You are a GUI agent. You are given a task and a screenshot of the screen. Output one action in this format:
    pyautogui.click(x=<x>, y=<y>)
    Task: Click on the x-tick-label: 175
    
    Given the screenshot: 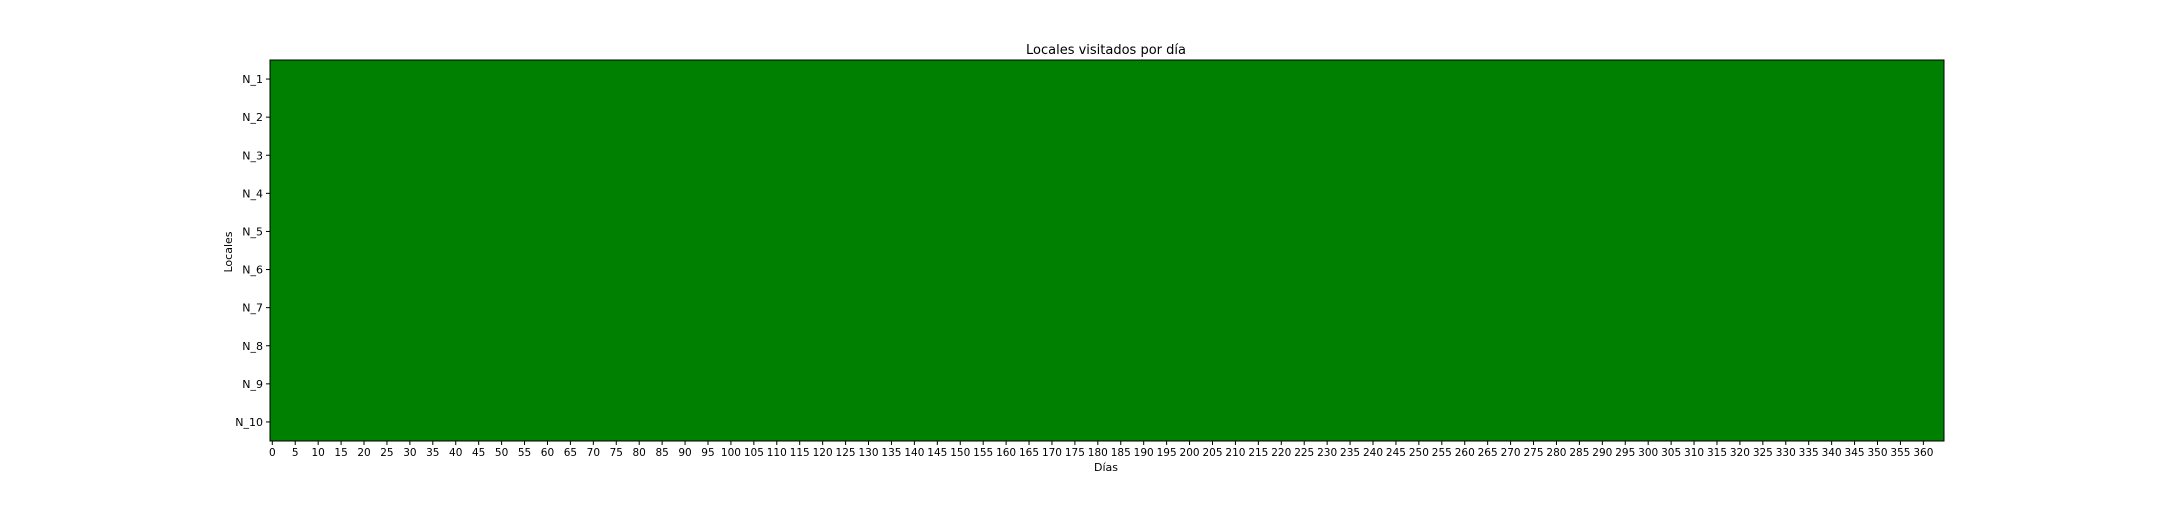 What is the action you would take?
    pyautogui.click(x=1075, y=453)
    